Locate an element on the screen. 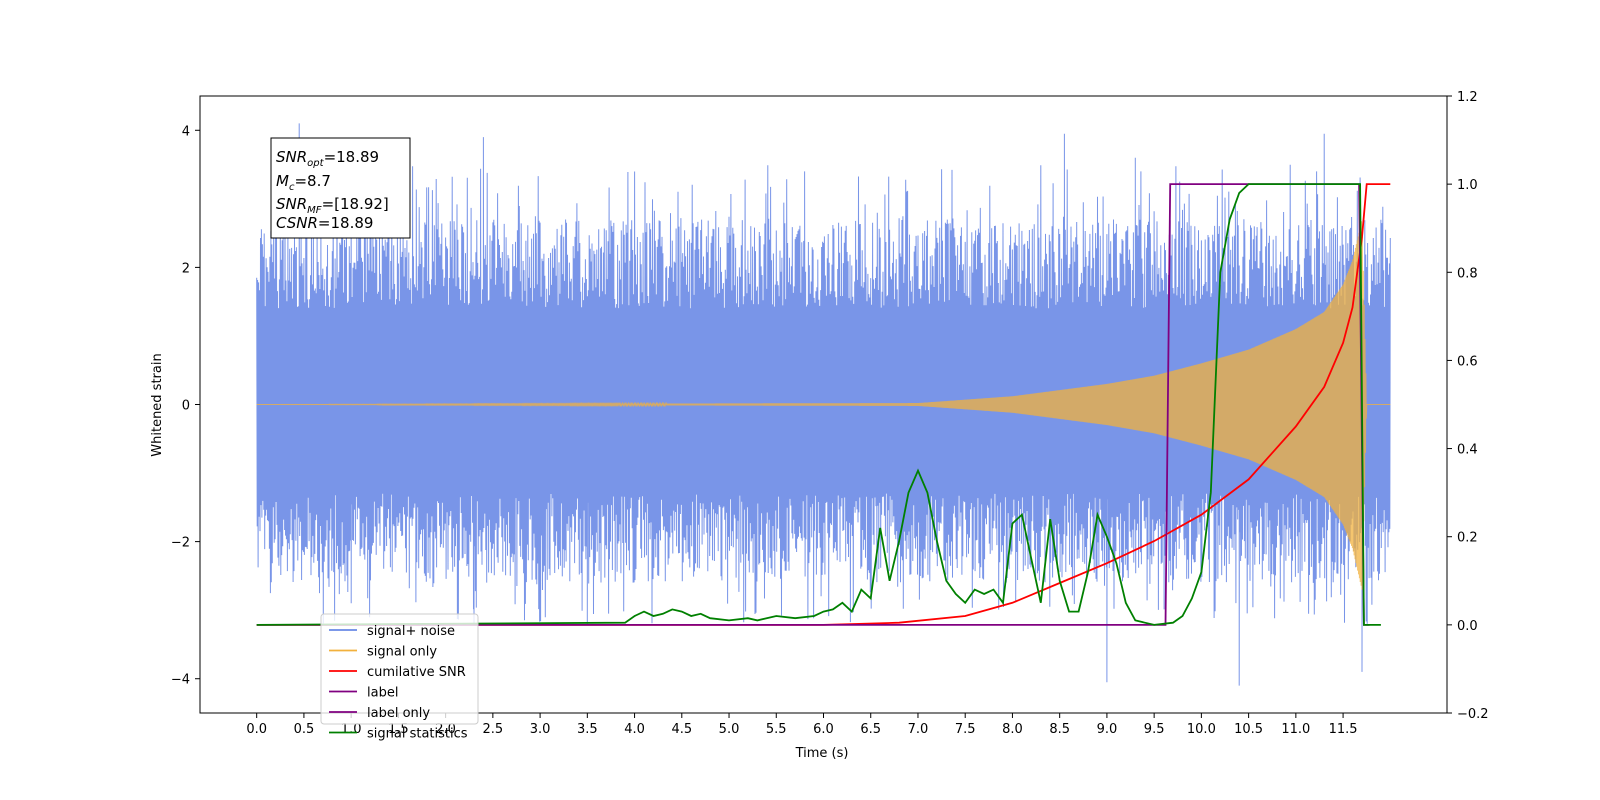 This screenshot has width=1600, height=800. x-tick-label: 3.0 is located at coordinates (540, 729).